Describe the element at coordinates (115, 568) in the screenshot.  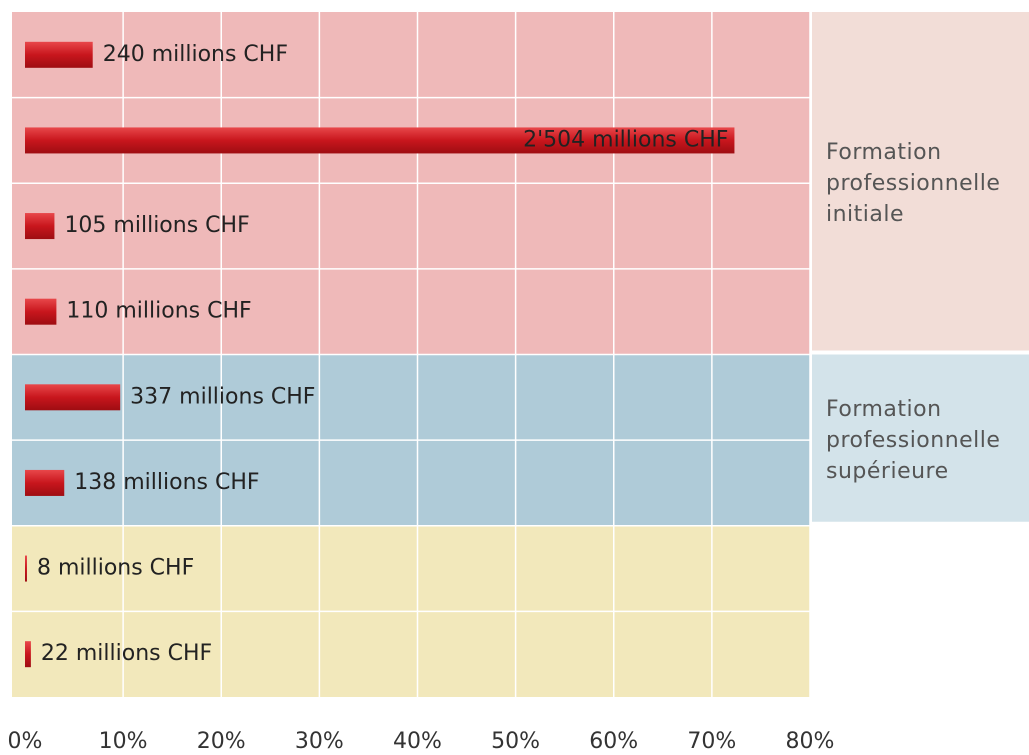
I see `bar-label: 8 millions CHF` at that location.